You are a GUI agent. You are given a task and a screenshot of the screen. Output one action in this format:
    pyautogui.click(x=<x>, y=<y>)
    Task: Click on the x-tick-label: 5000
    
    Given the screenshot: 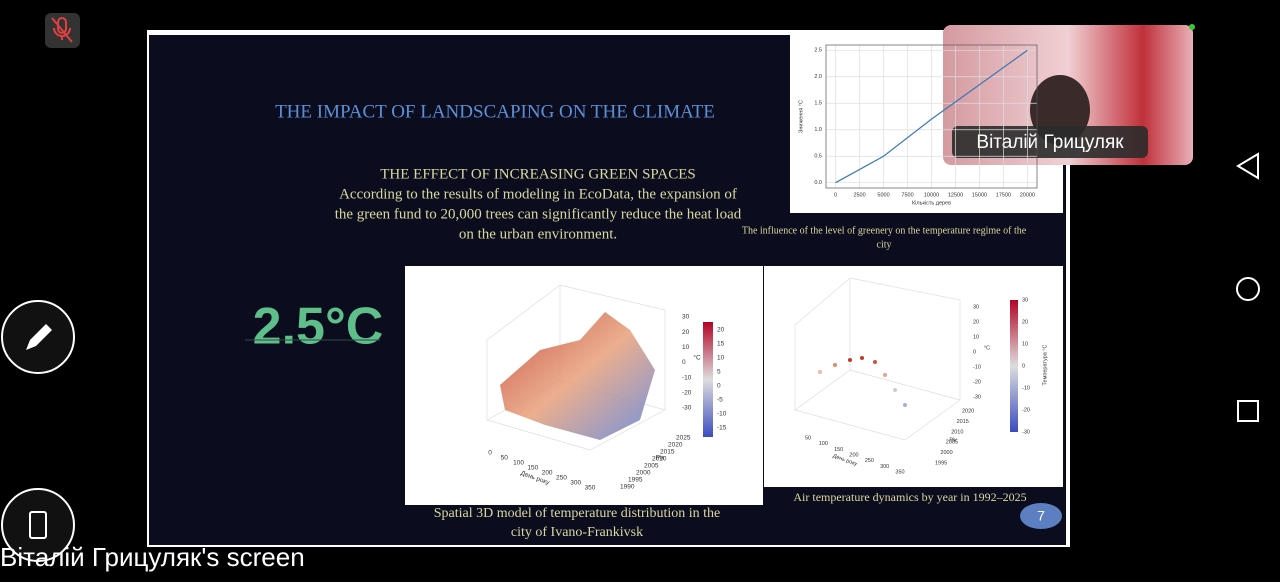 What is the action you would take?
    pyautogui.click(x=883, y=195)
    